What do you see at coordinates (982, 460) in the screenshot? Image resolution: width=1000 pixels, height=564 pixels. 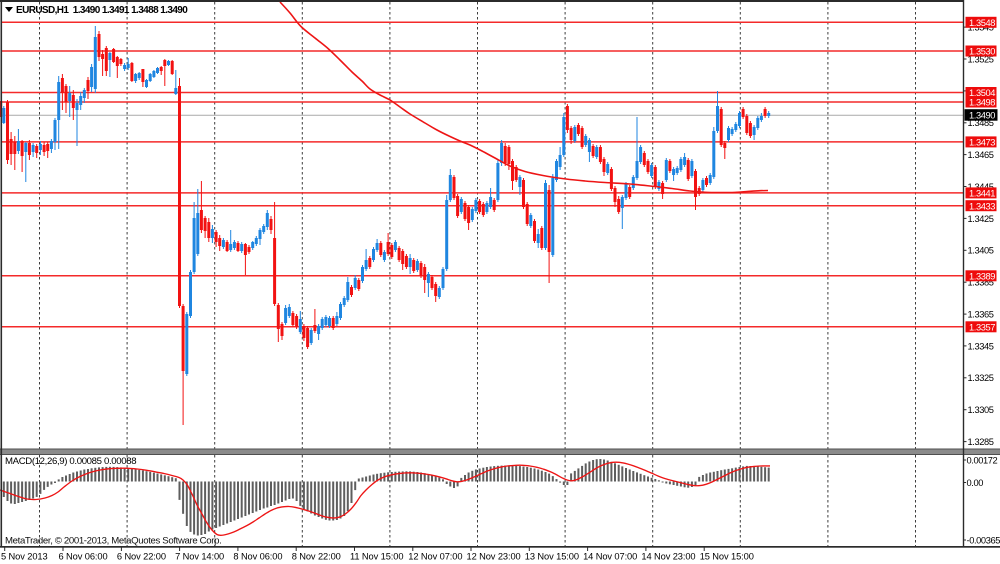 I see `svg-text: 0.00172` at bounding box center [982, 460].